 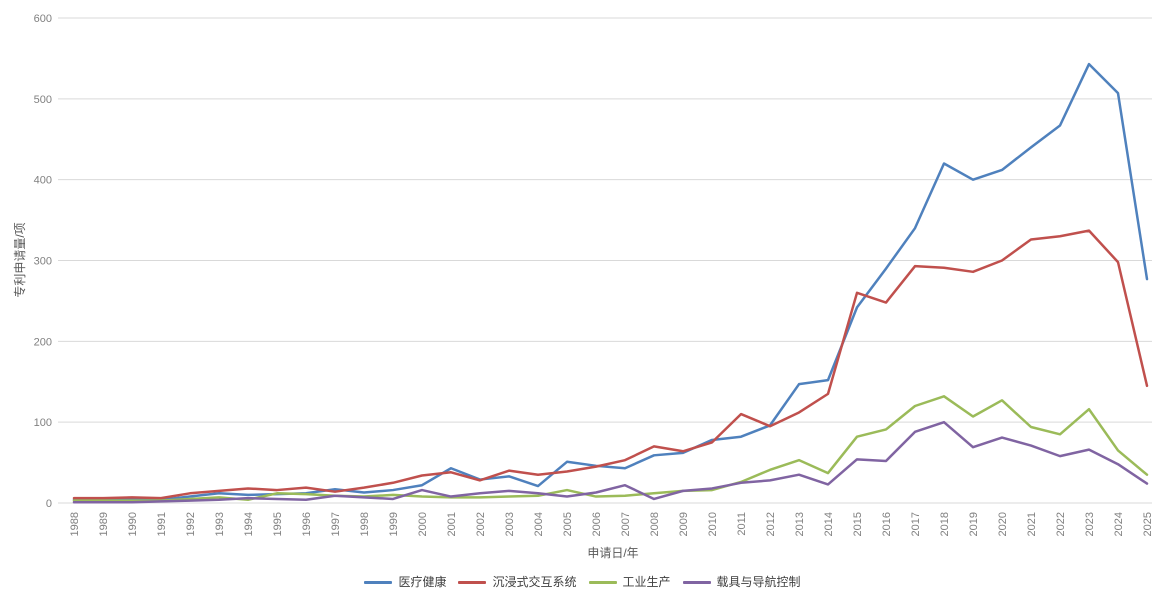 I want to click on x-axis-tick-label: 2000, so click(x=423, y=524).